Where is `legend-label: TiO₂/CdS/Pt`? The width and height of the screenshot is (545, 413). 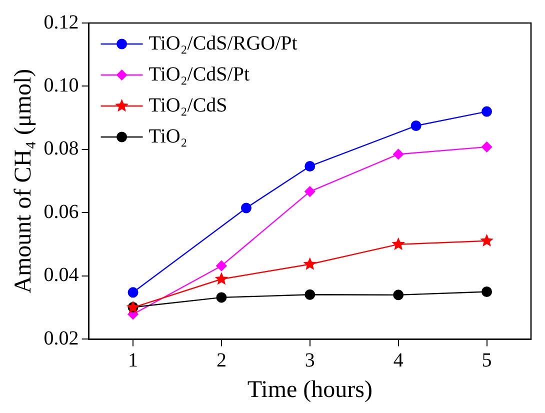
legend-label: TiO₂/CdS/Pt is located at coordinates (199, 74).